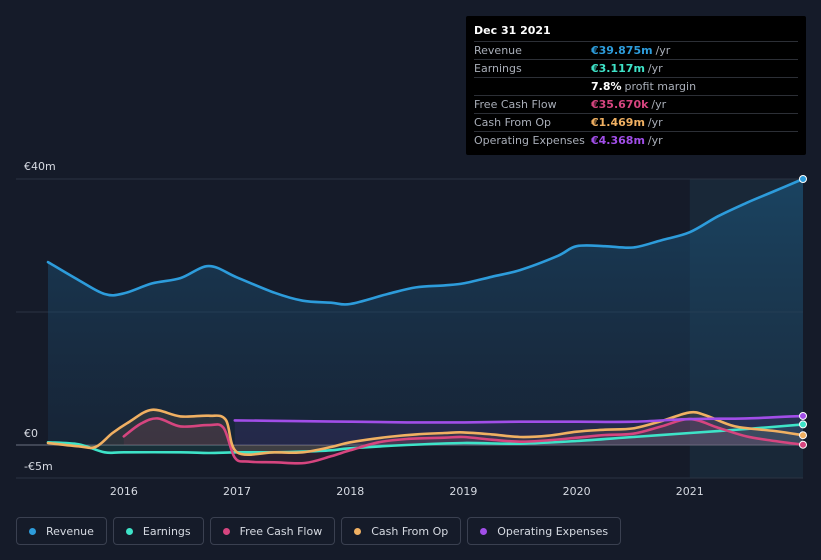 The width and height of the screenshot is (821, 560). I want to click on legend-item-cash-from-op: Cash From Op, so click(401, 531).